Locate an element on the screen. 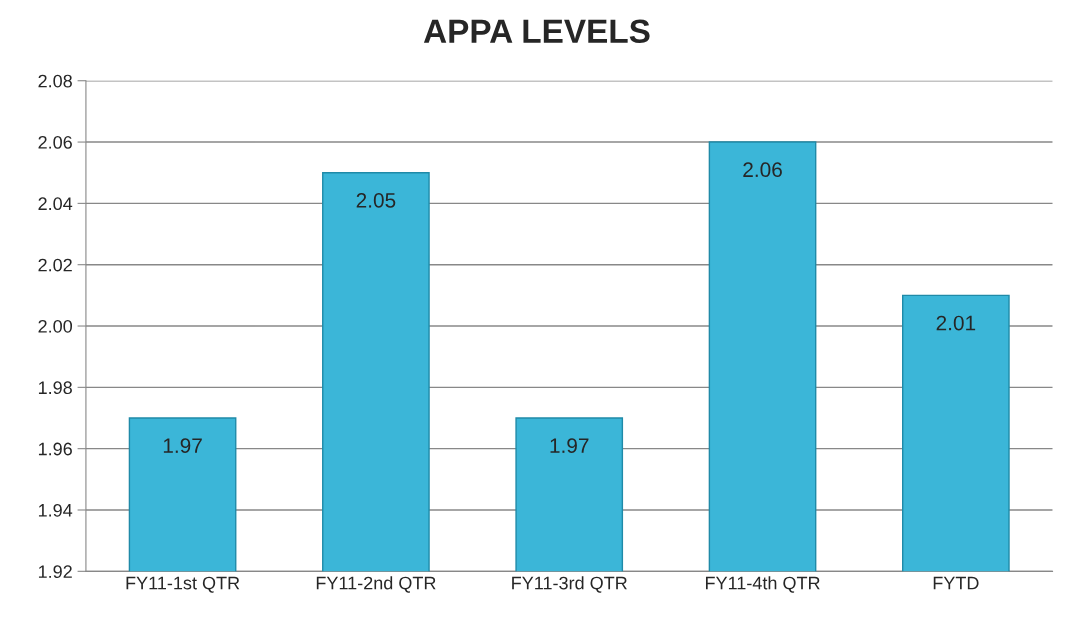 The height and width of the screenshot is (621, 1074). data-label: 2.05 is located at coordinates (376, 200).